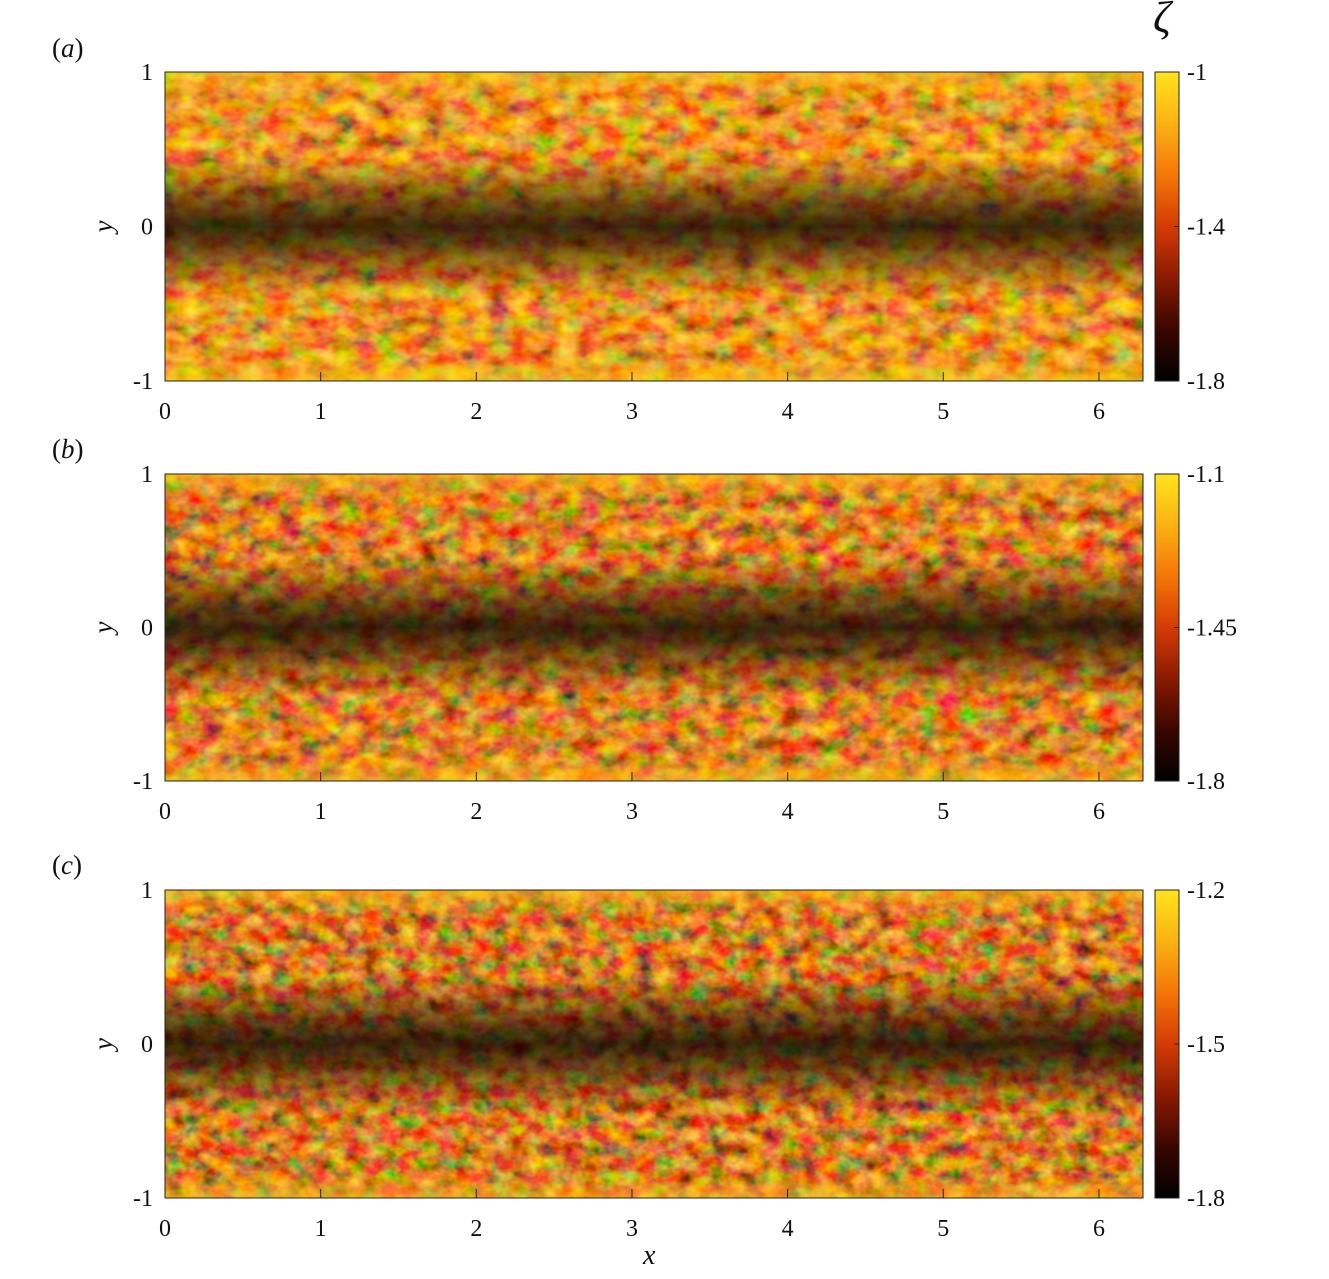  What do you see at coordinates (1206, 891) in the screenshot?
I see `colorbar-tick-label: -1.2` at bounding box center [1206, 891].